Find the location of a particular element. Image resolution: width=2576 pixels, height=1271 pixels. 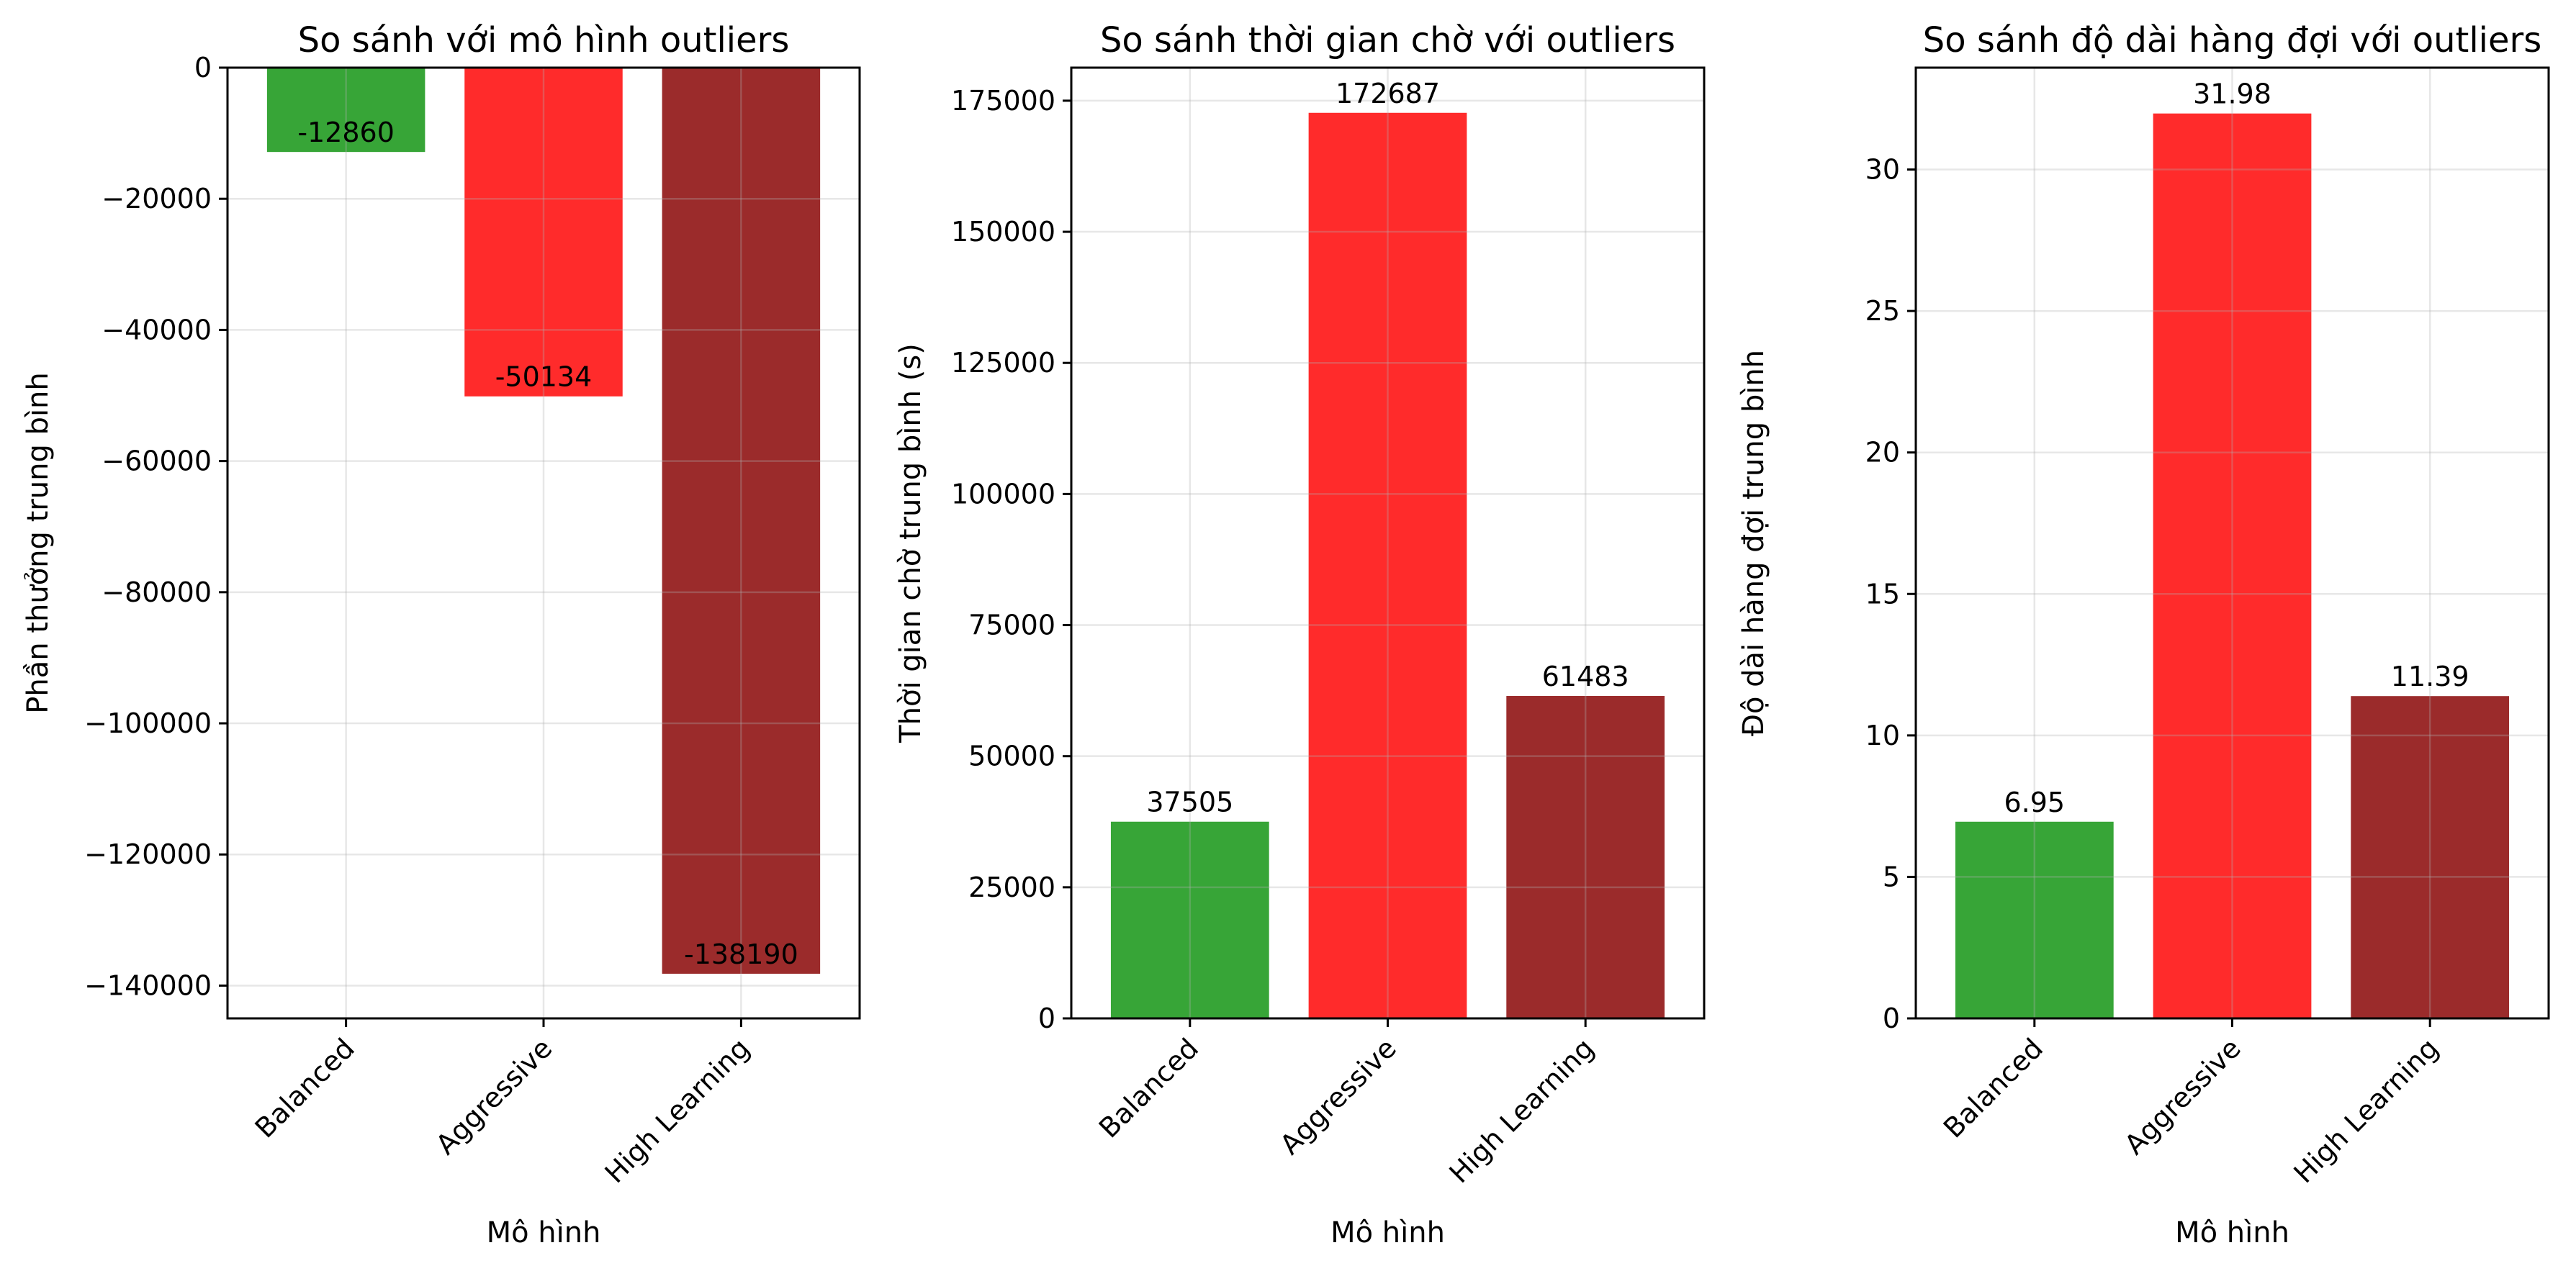

value-label: 172687 is located at coordinates (1388, 93).